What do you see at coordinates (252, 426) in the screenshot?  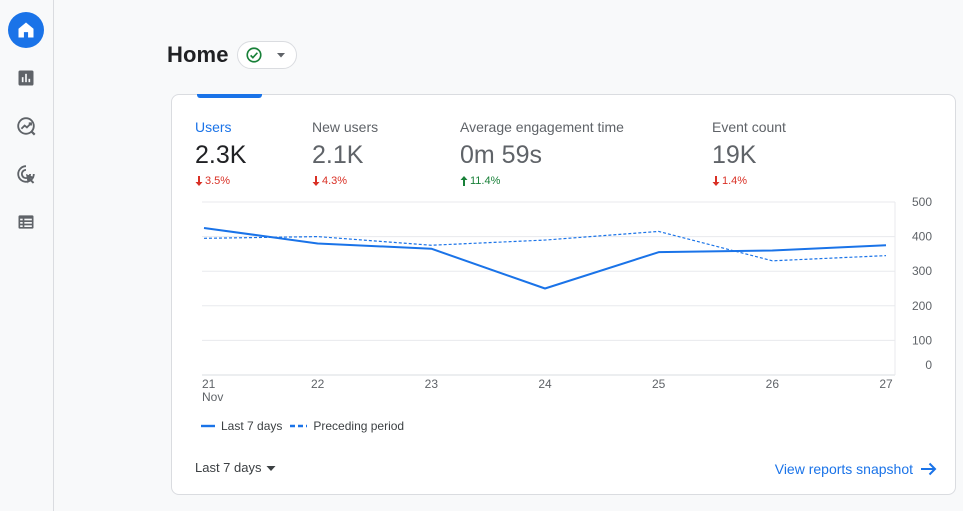 I see `legend-label: Last 7 days` at bounding box center [252, 426].